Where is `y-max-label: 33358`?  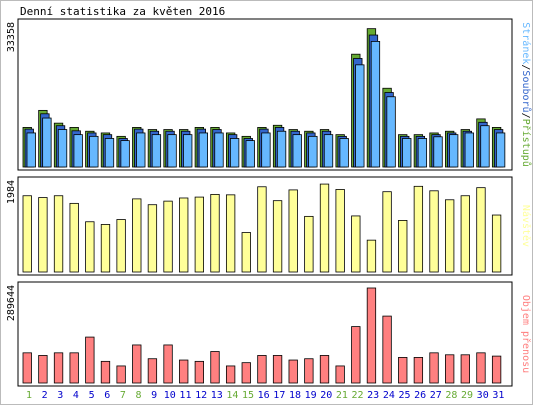
y-max-label: 33358 is located at coordinates (11, 37).